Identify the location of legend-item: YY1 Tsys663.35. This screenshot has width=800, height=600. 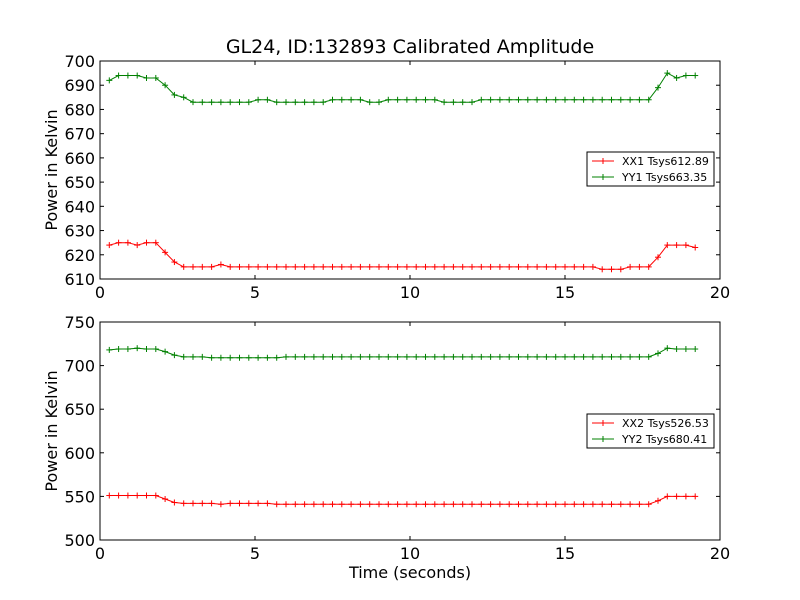
(649, 177).